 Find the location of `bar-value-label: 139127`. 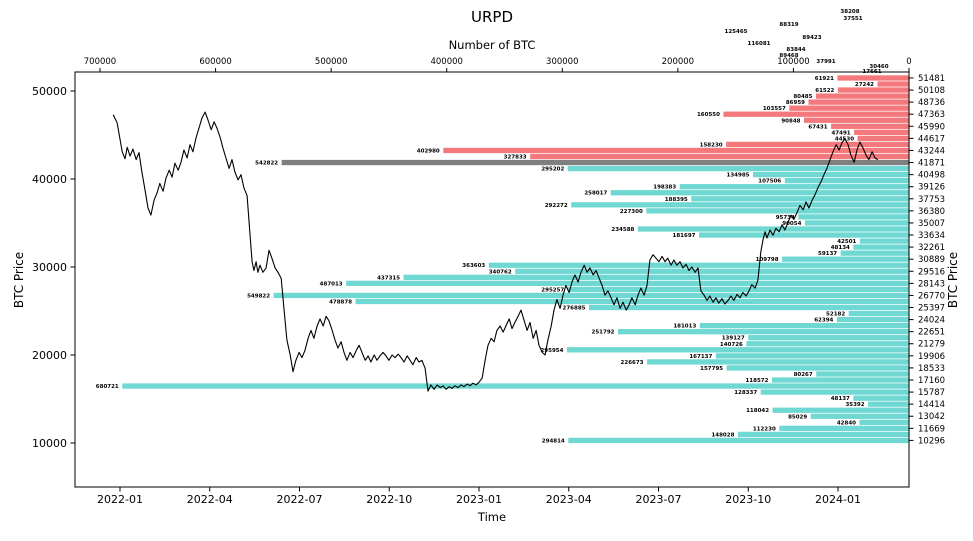

bar-value-label: 139127 is located at coordinates (733, 339).